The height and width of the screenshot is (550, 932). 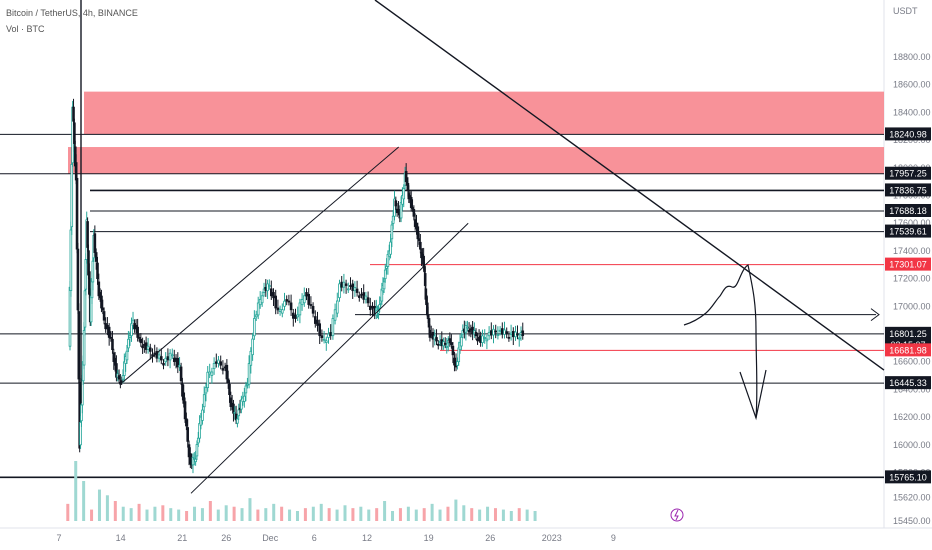 I want to click on channel-upper-line, so click(x=261, y=264).